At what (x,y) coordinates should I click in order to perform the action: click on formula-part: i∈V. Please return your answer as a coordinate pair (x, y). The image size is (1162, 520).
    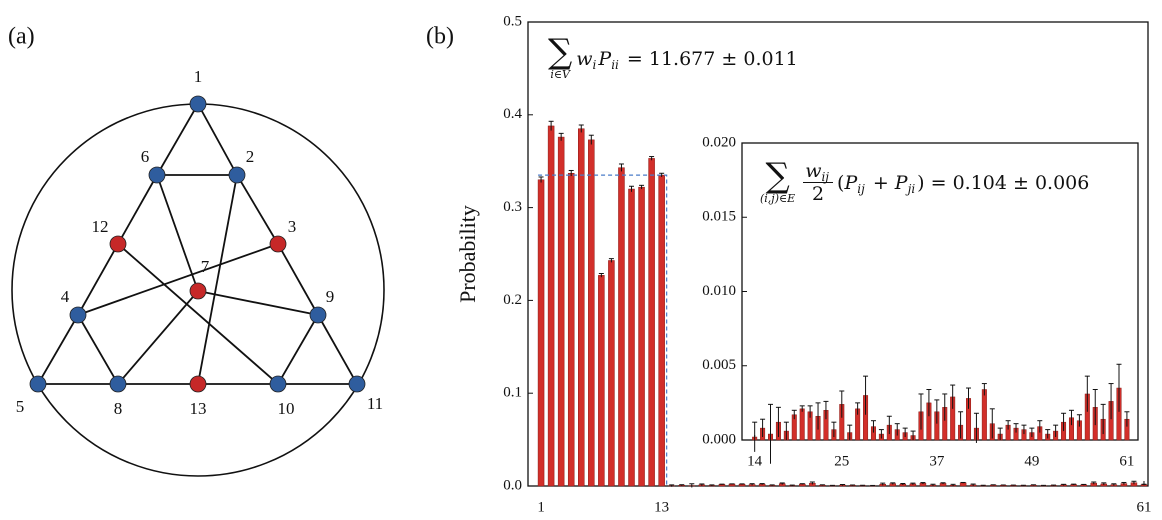
    Looking at the image, I should click on (560, 74).